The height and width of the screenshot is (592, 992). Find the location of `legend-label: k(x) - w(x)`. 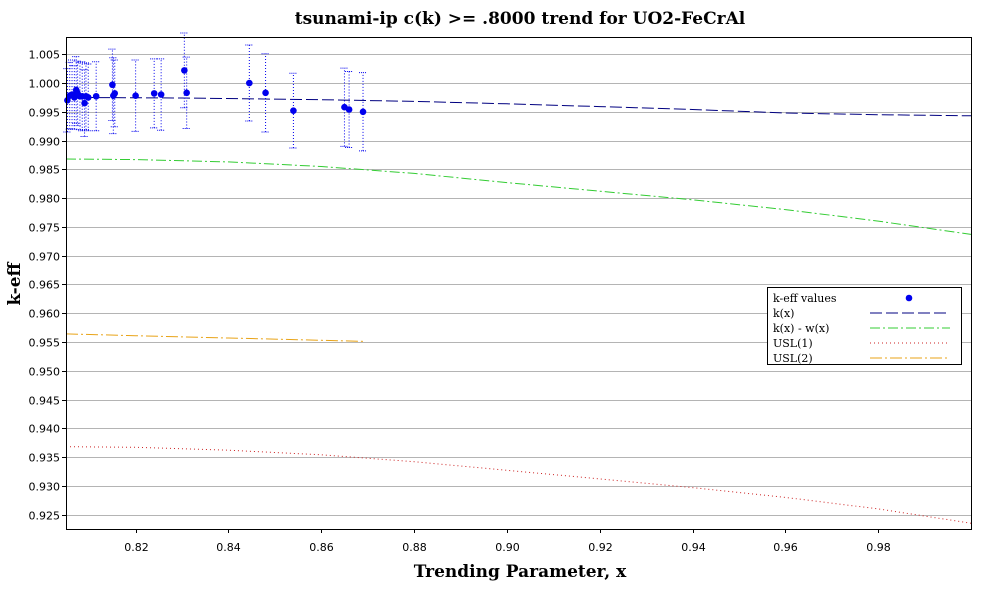

legend-label: k(x) - w(x) is located at coordinates (801, 328).